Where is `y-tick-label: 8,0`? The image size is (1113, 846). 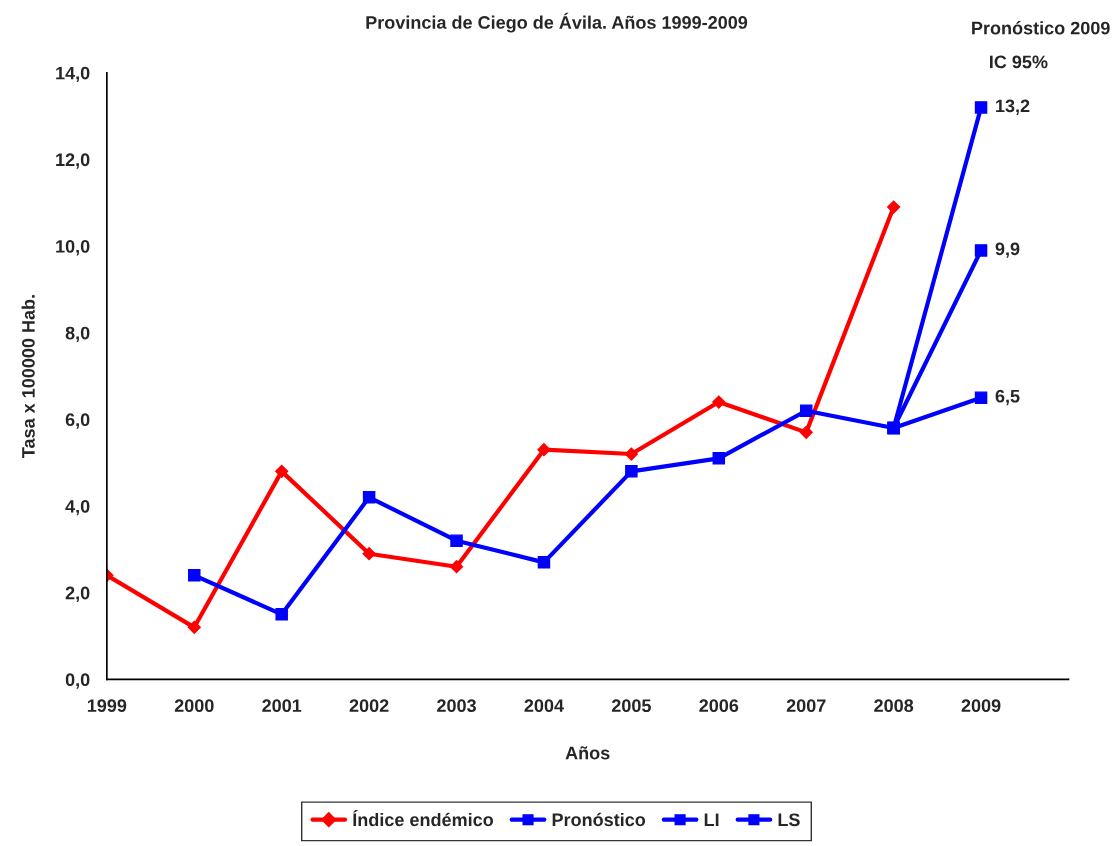 y-tick-label: 8,0 is located at coordinates (77, 334).